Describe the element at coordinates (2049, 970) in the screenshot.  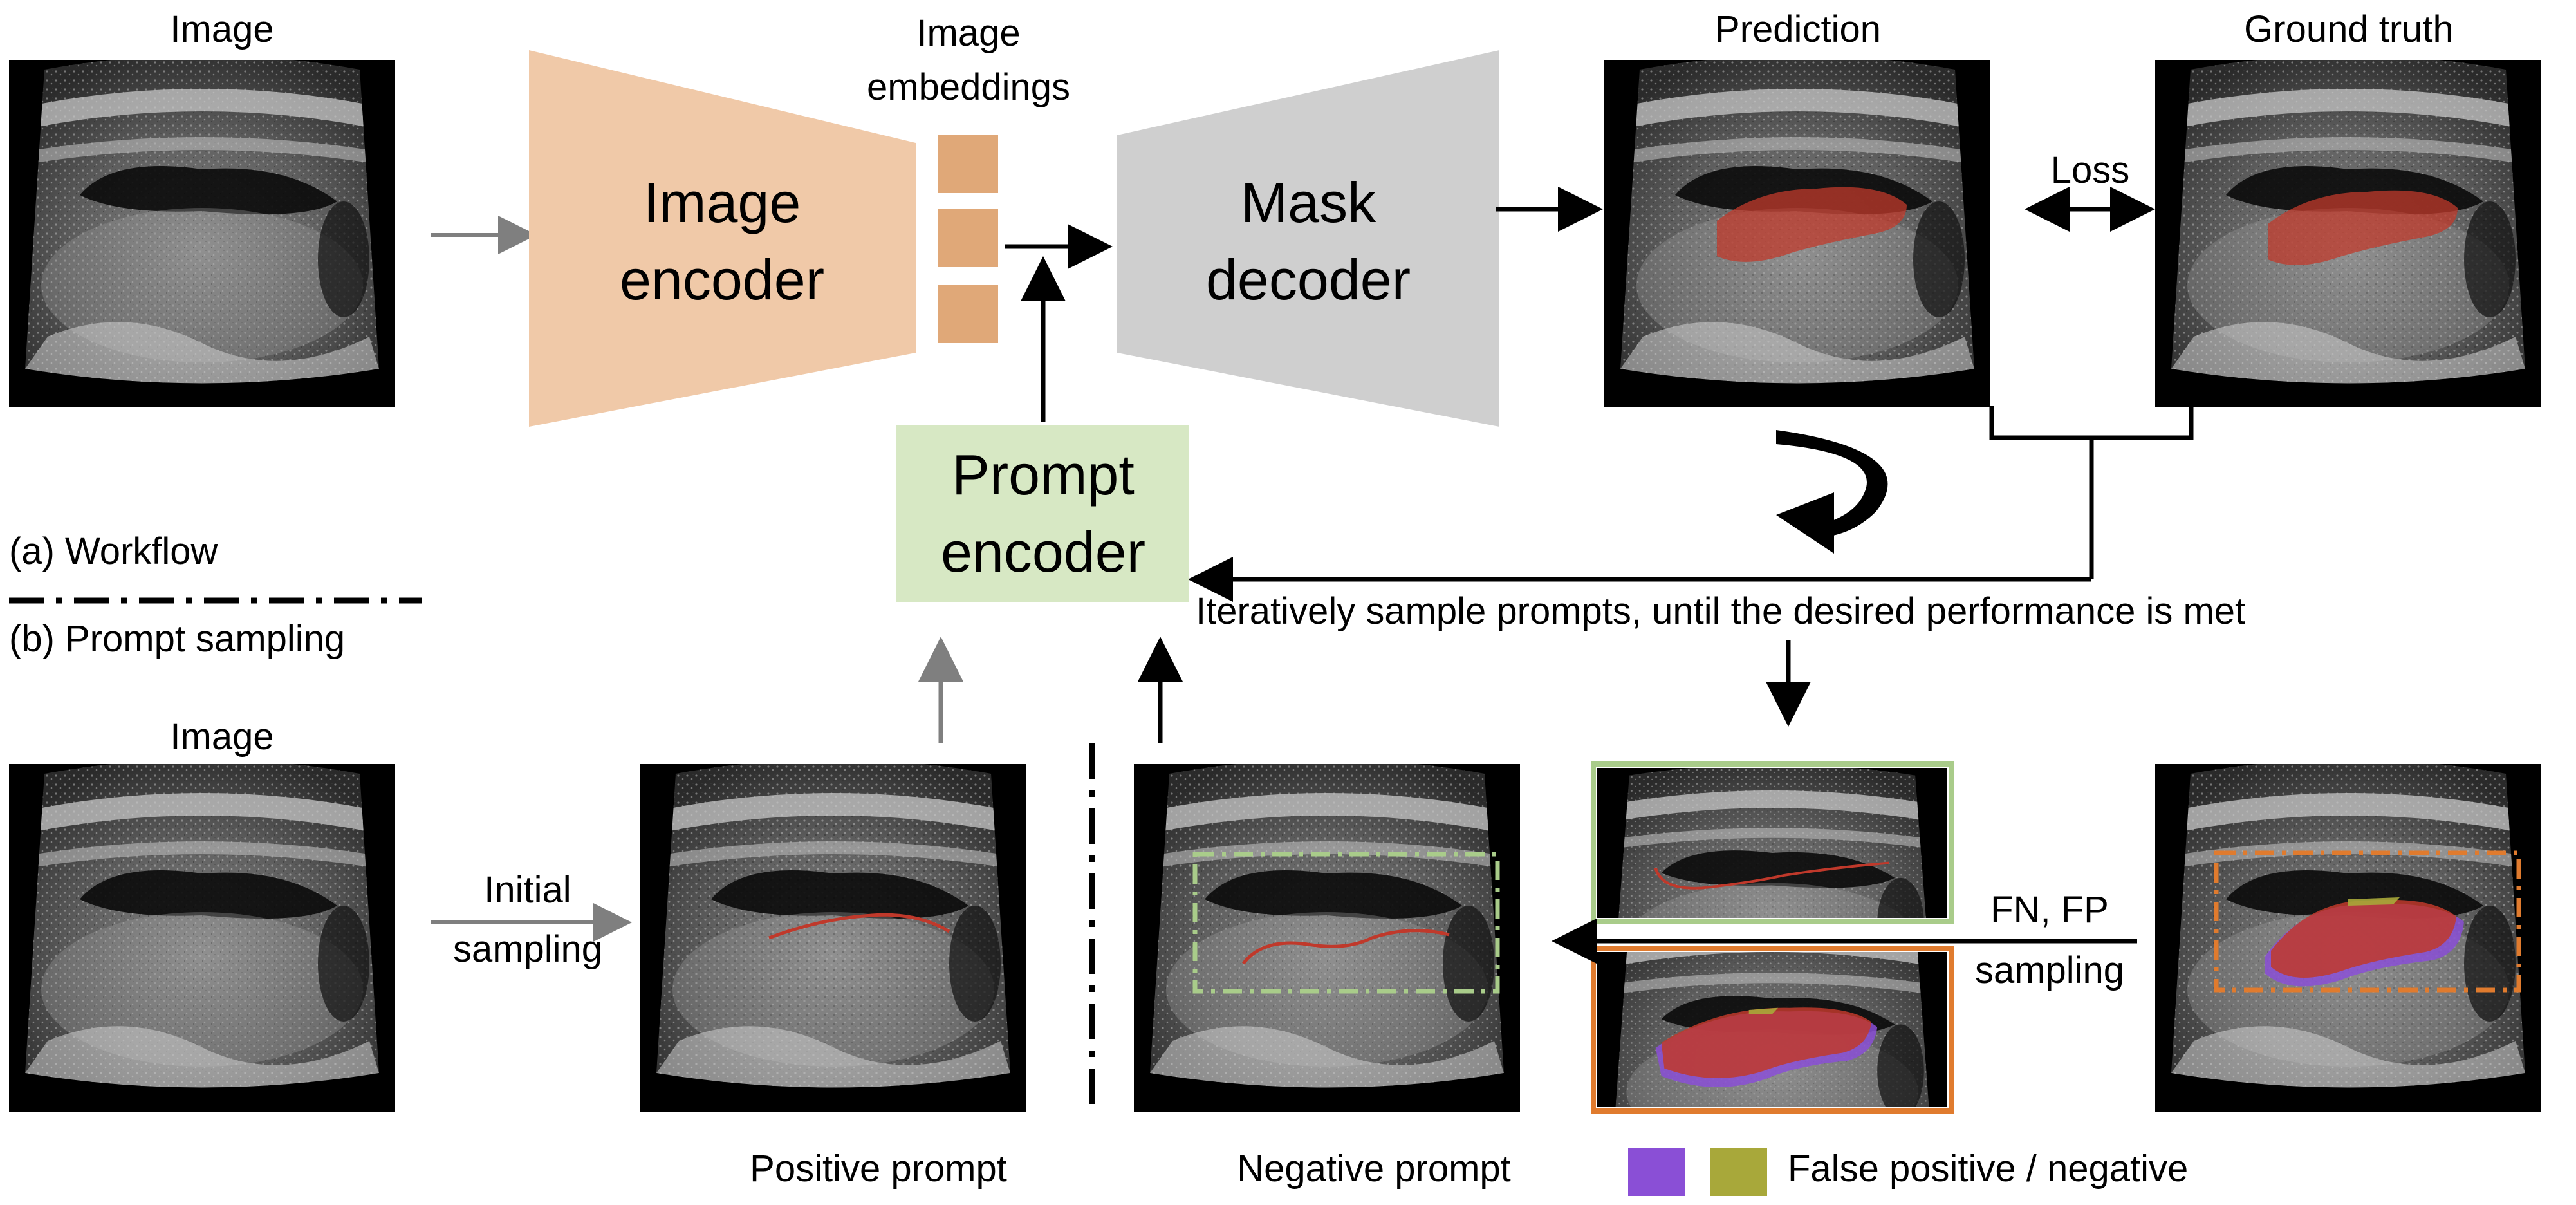
I see `fn-fp-sampling-label-line2: sampling` at that location.